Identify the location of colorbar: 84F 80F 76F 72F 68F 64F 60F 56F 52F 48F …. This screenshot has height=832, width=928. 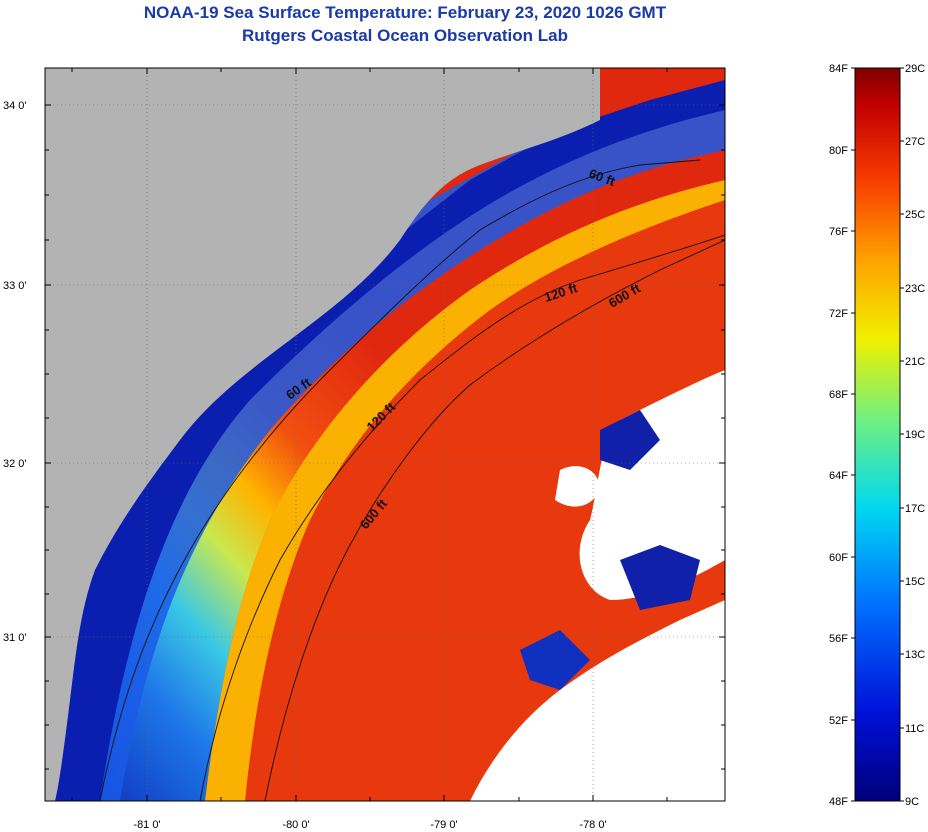
(877, 435).